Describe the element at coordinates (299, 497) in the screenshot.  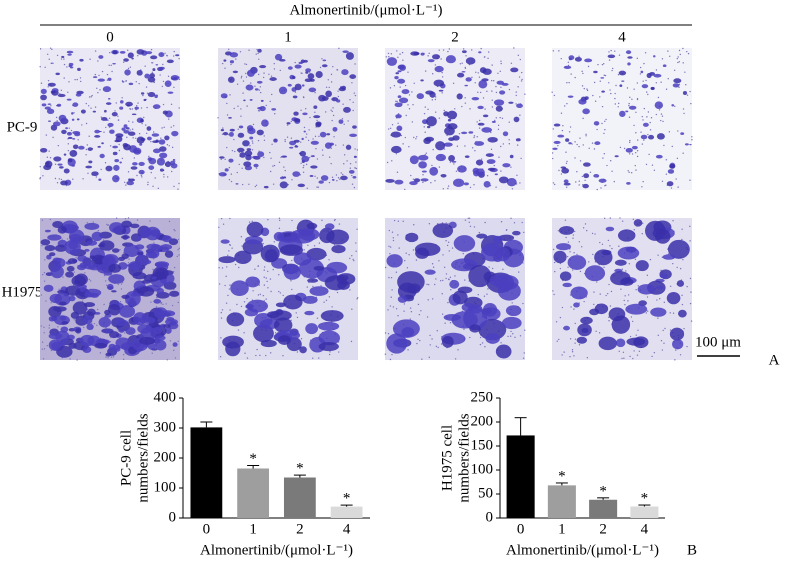
I see `bar` at that location.